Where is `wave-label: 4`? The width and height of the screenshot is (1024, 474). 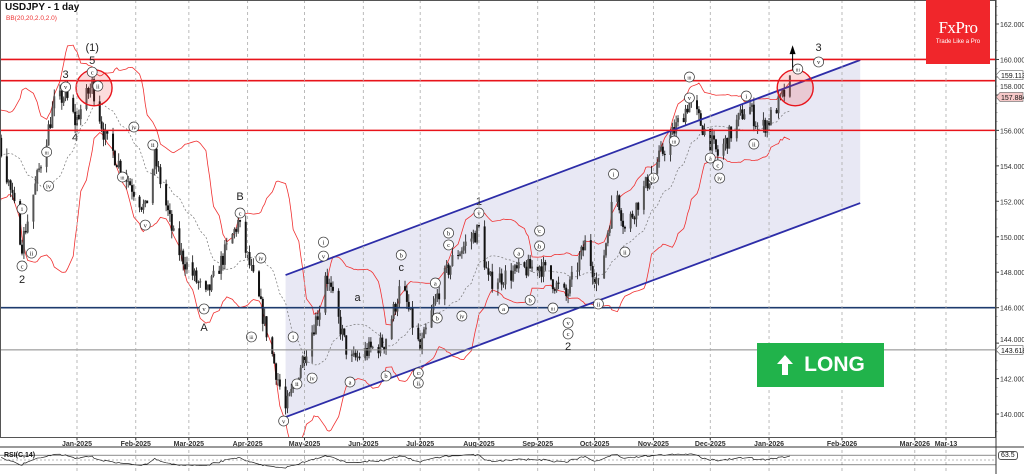 wave-label: 4 is located at coordinates (75, 138).